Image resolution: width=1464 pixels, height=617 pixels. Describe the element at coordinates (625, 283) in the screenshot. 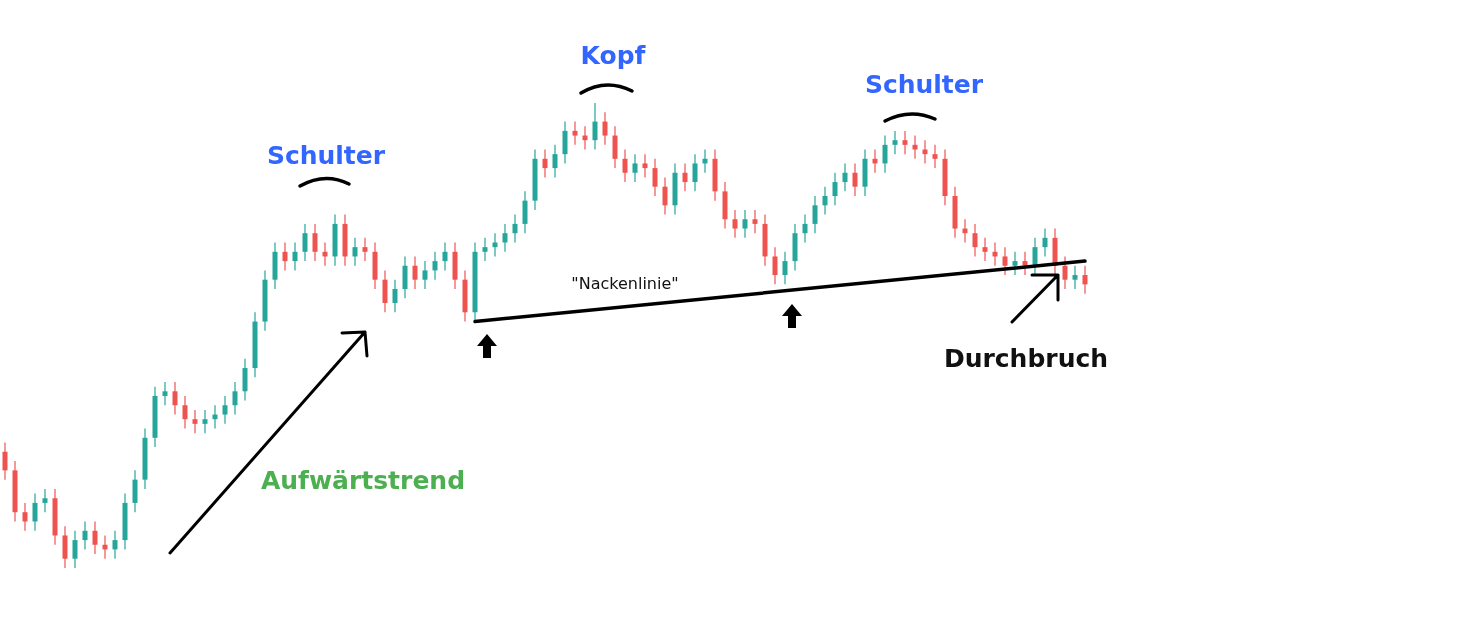

I see `annotation: "Nackenlinie"` at that location.